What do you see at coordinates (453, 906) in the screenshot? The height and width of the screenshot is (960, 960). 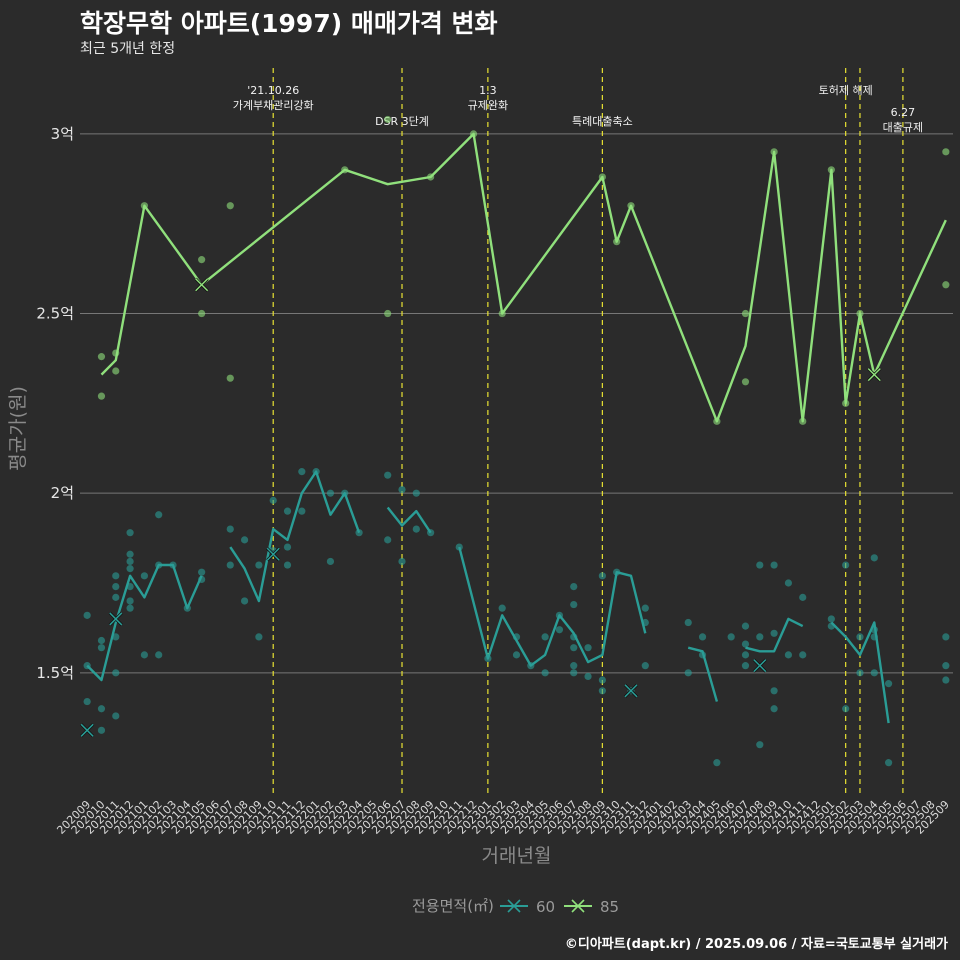 I see `legend-title: 전용면적(㎡)` at bounding box center [453, 906].